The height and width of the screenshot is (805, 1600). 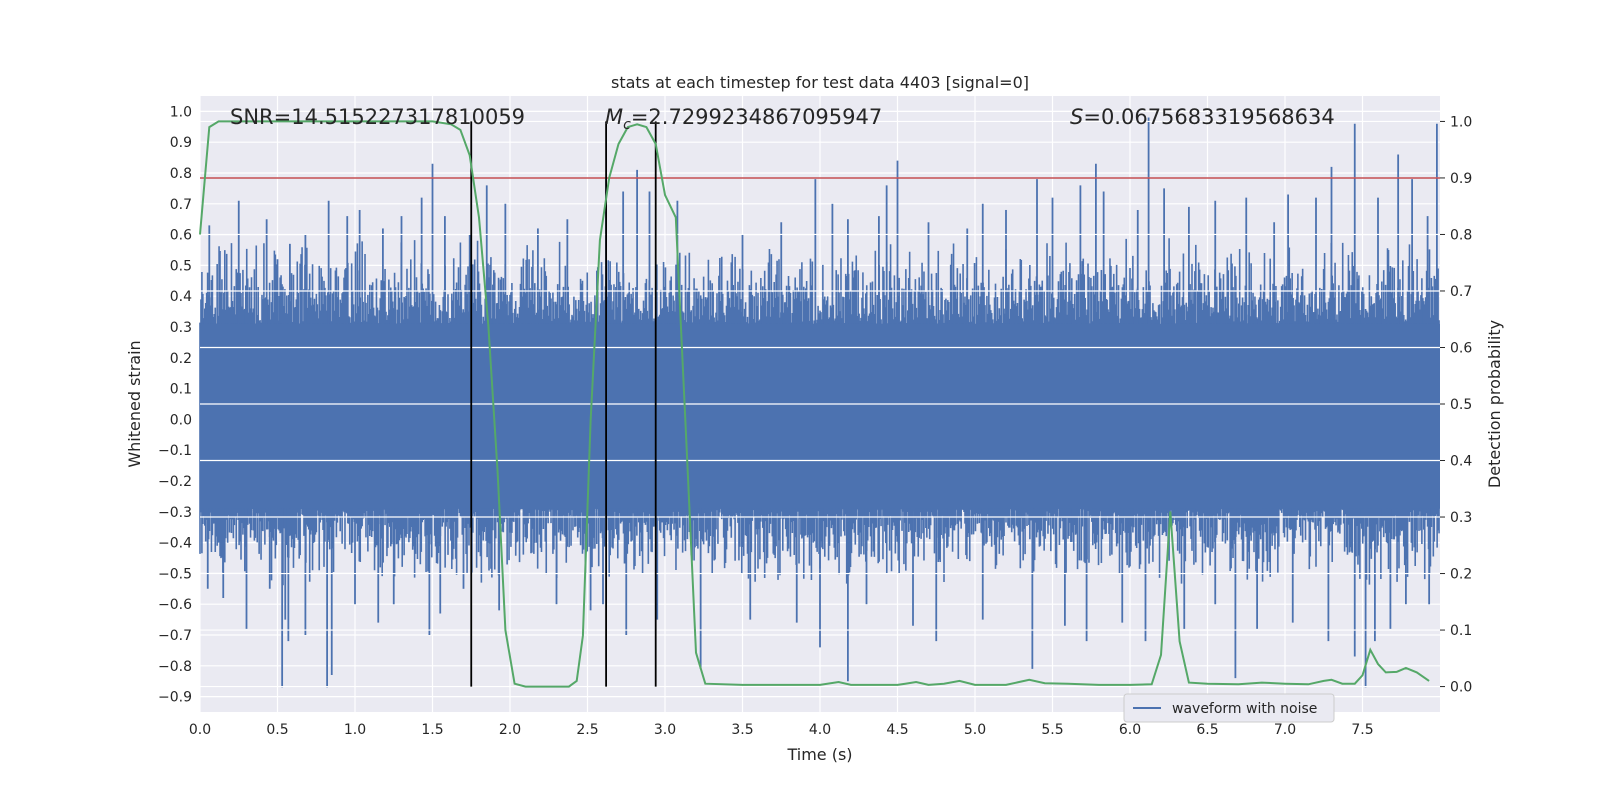 I want to click on vertical-markers, so click(x=563, y=404).